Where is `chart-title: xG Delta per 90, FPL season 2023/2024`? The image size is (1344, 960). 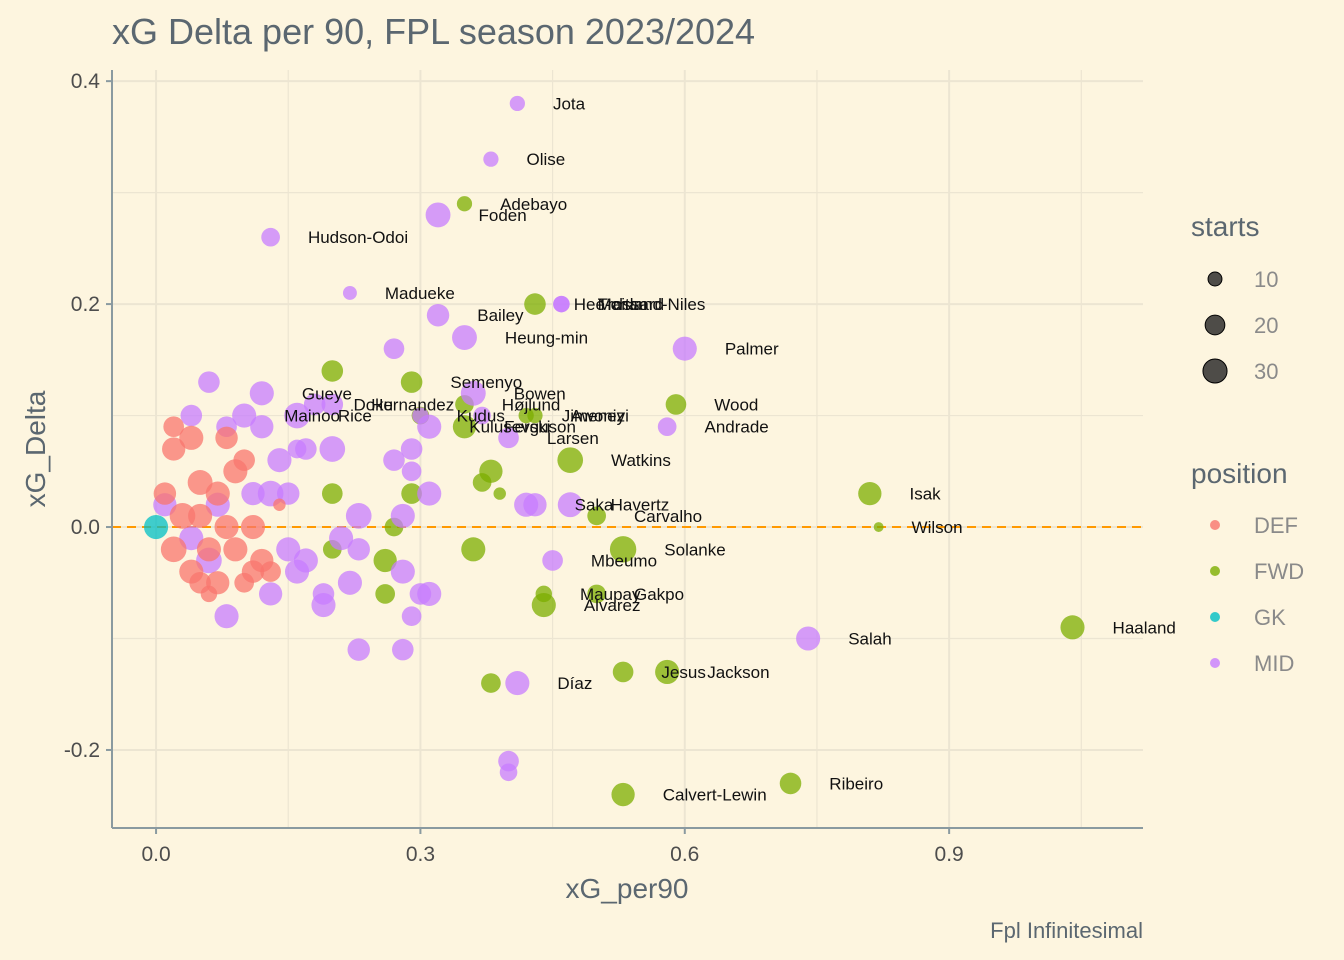
chart-title: xG Delta per 90, FPL season 2023/2024 is located at coordinates (433, 31).